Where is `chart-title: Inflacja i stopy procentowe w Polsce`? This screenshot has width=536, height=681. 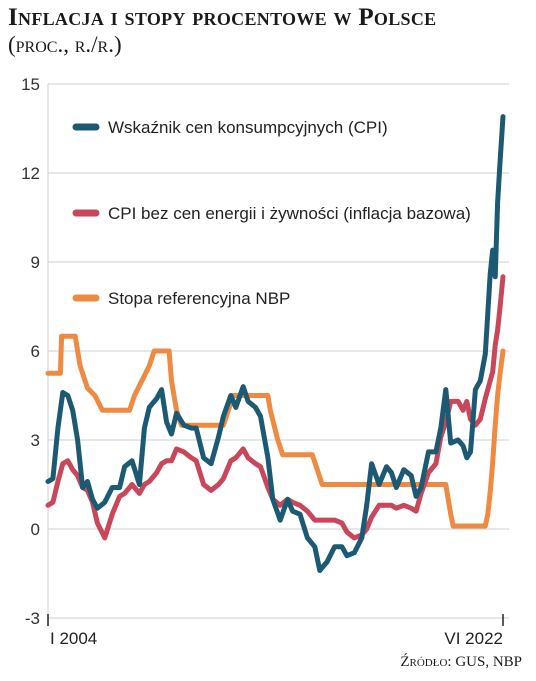 chart-title: Inflacja i stopy procentowe w Polsce is located at coordinates (222, 17).